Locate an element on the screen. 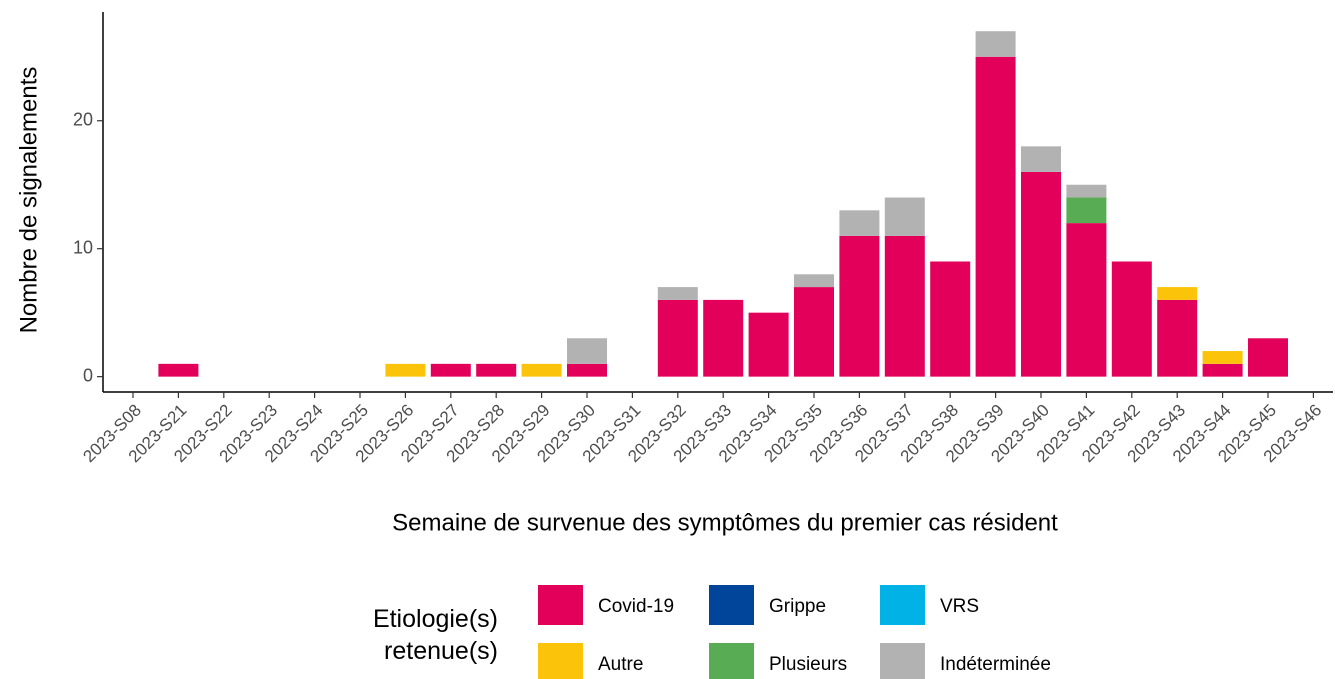 This screenshot has height=679, width=1335. legend-title: Etiologie(s) retenue(s) is located at coordinates (435, 635).